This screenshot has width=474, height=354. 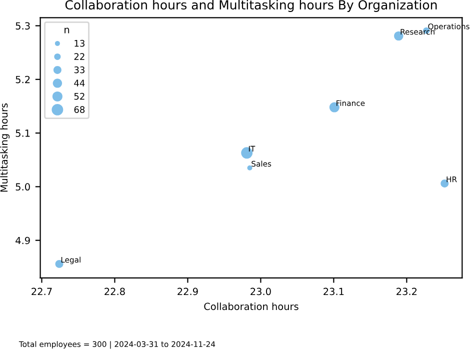 I want to click on legend-label: 13, so click(x=79, y=43).